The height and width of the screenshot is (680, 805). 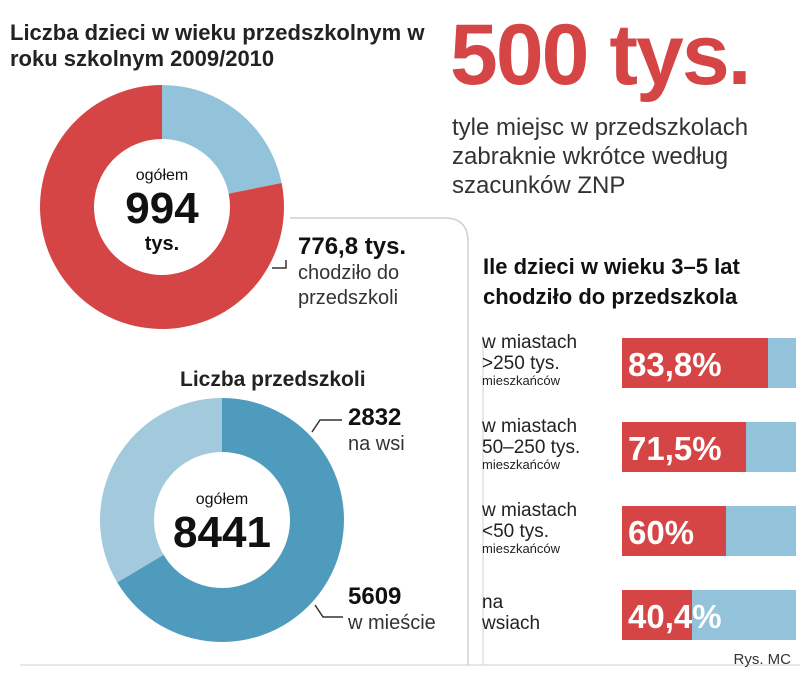 I want to click on donut2-callout-urban-label: w mieście, so click(x=392, y=623).